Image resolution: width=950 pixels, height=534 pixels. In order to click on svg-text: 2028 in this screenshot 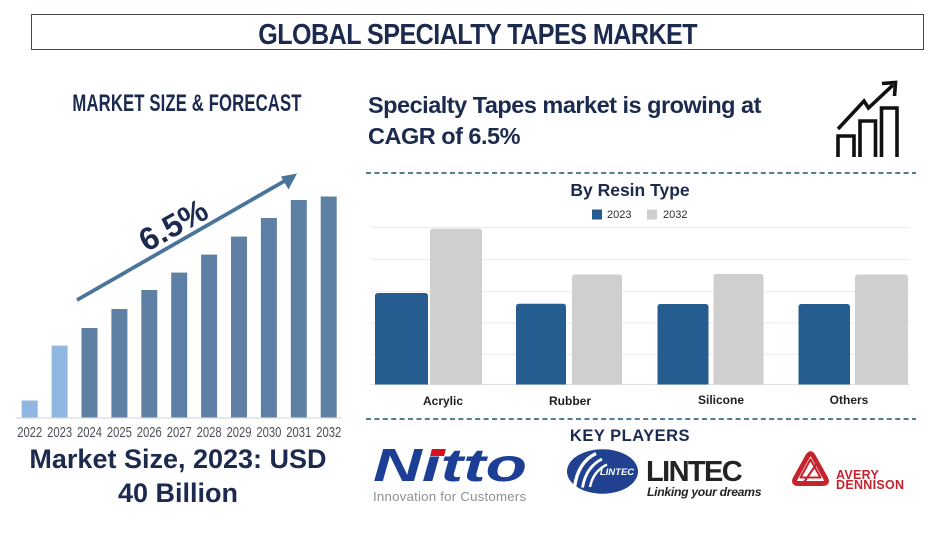, I will do `click(209, 431)`.